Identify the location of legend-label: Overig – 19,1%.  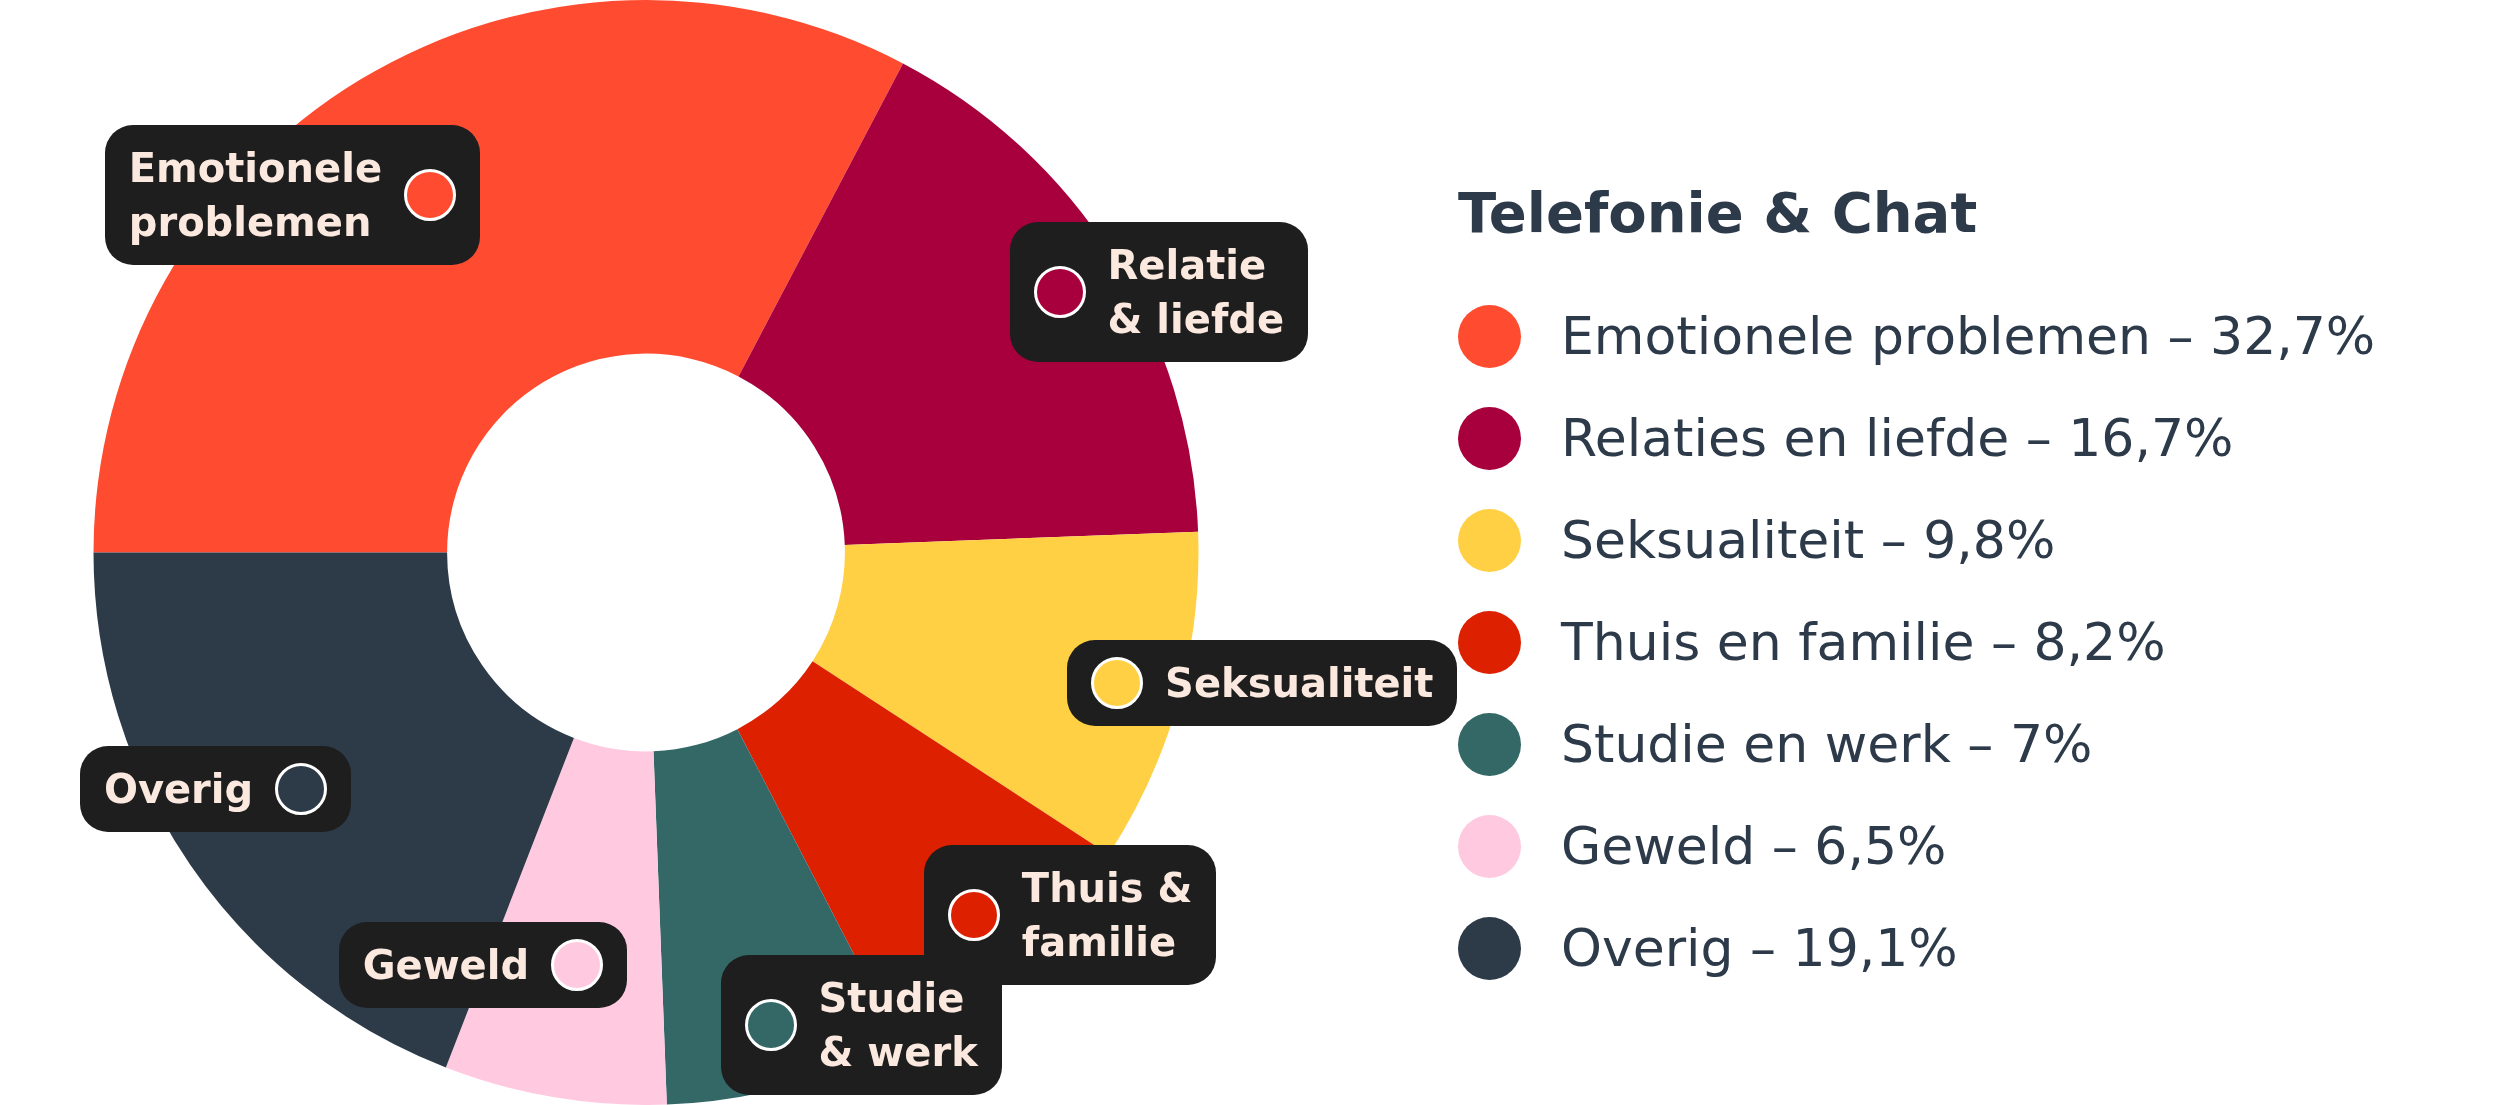
(1759, 948).